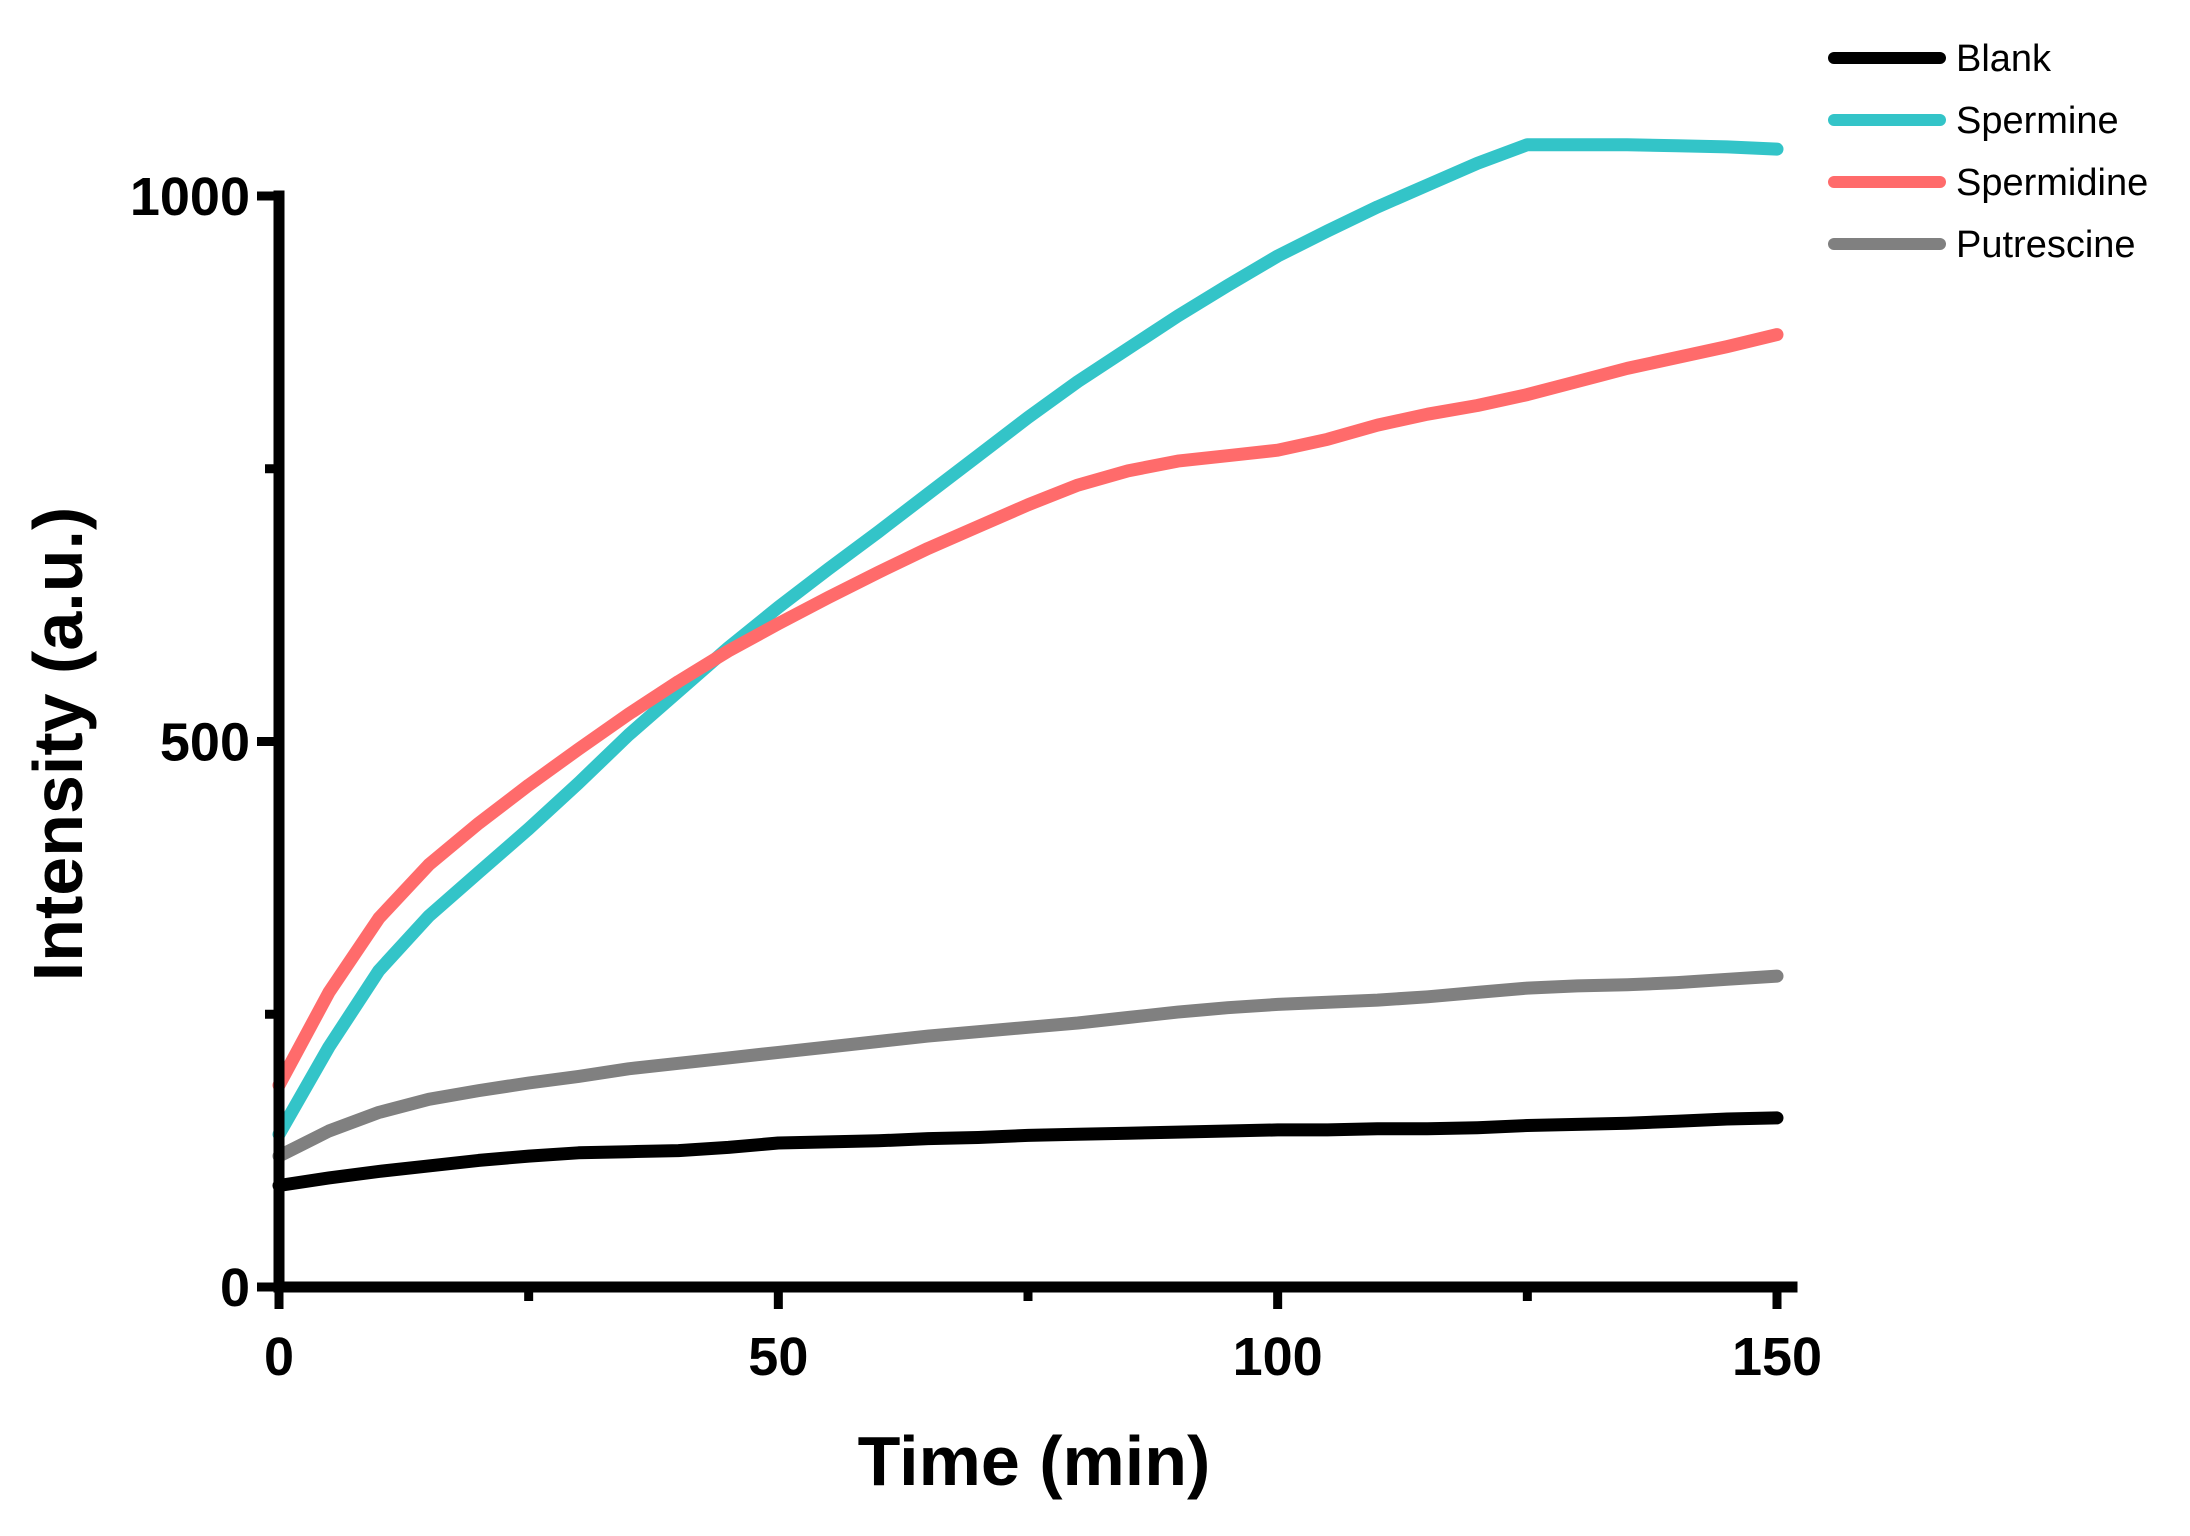  I want to click on legend-label: Spermine, so click(2037, 121).